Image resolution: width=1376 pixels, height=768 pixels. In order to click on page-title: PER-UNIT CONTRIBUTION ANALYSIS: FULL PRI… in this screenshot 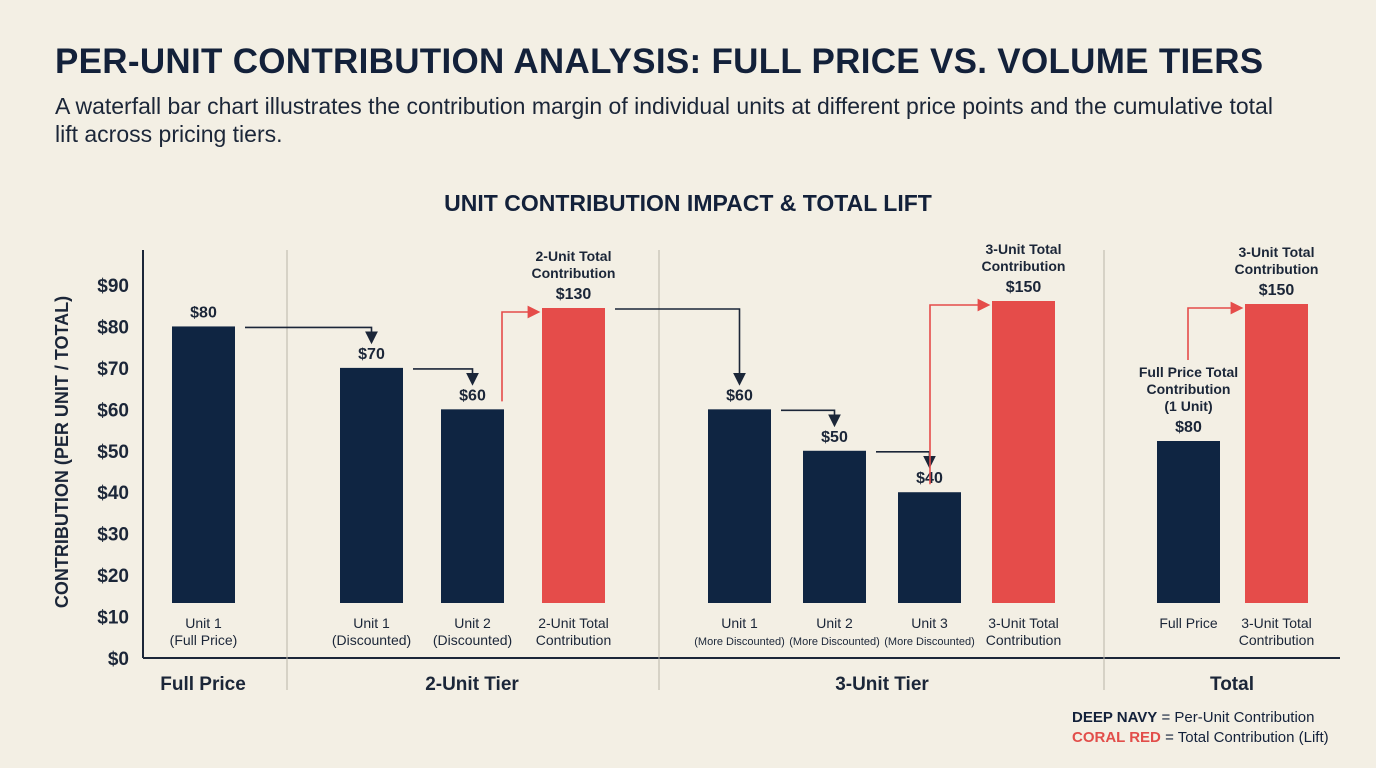, I will do `click(659, 61)`.